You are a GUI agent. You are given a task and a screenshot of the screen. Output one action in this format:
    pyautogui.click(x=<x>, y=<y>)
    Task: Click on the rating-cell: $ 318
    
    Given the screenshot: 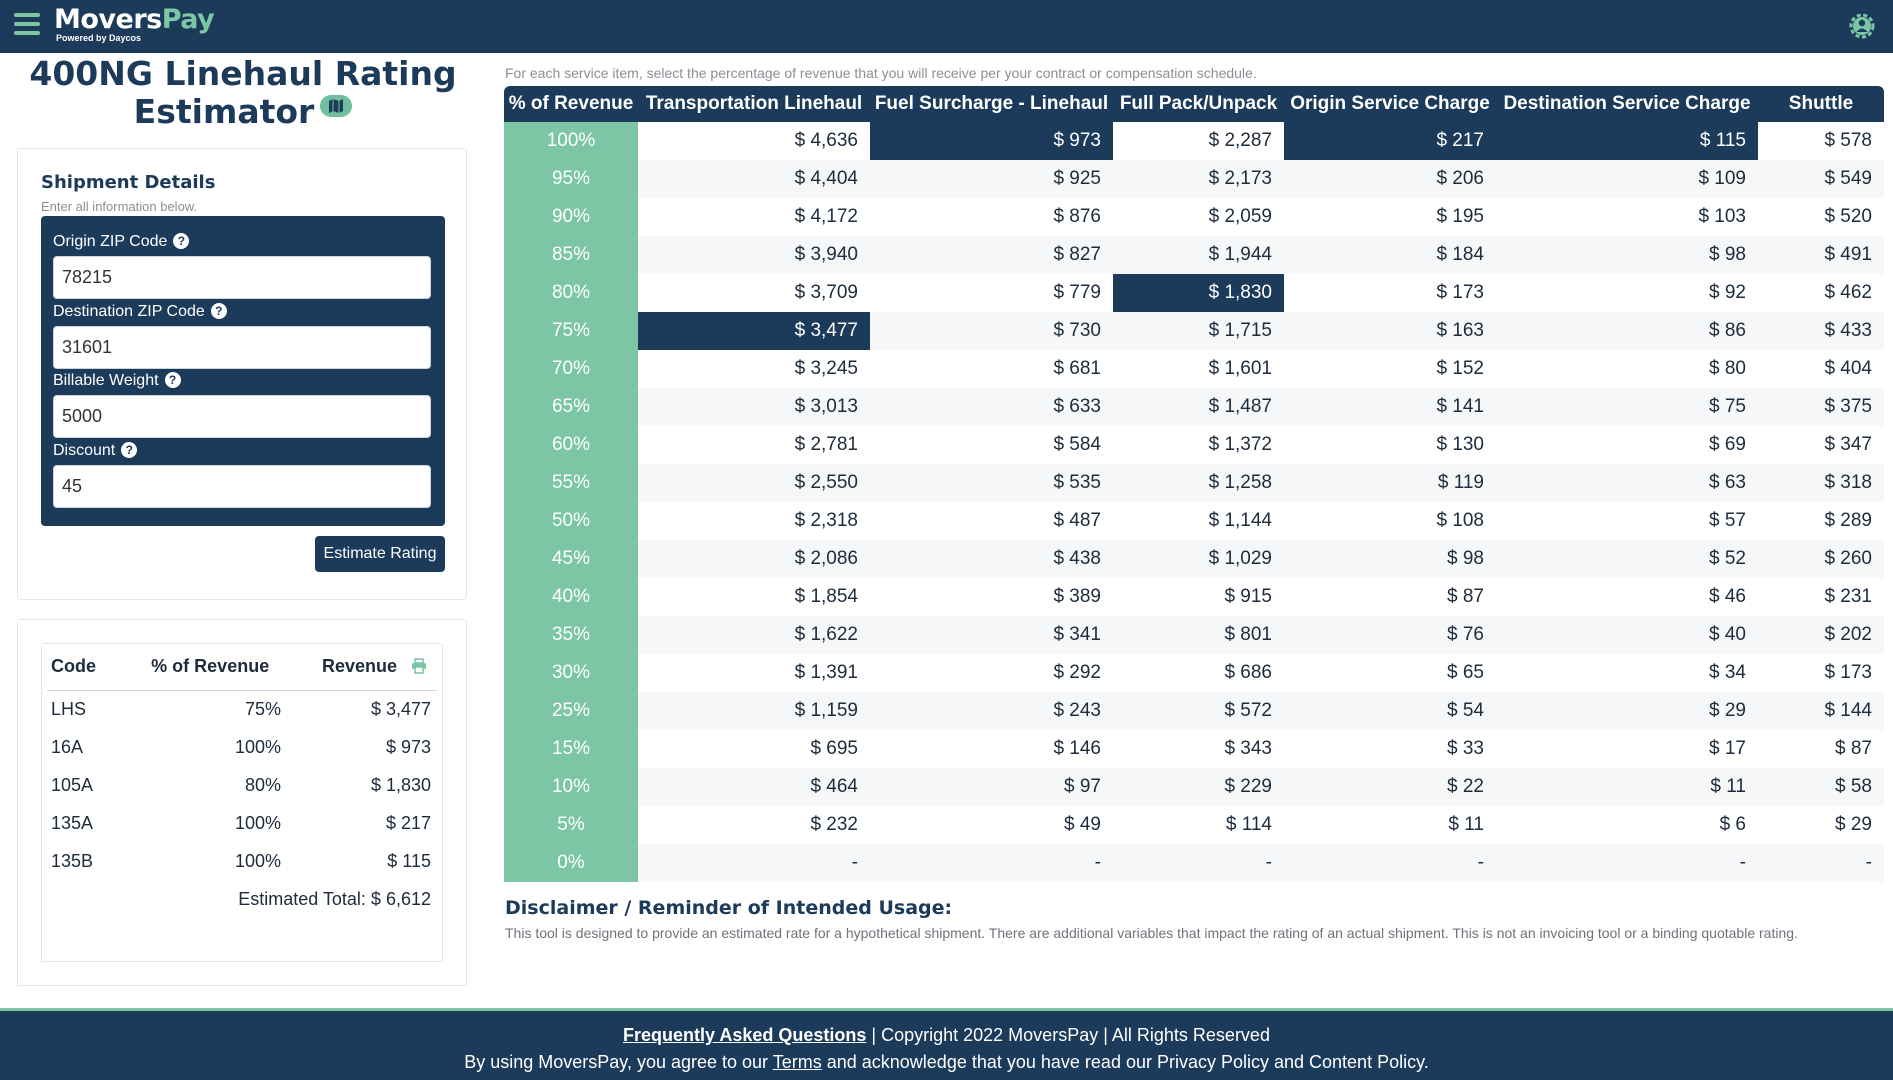 What is the action you would take?
    pyautogui.click(x=1821, y=483)
    